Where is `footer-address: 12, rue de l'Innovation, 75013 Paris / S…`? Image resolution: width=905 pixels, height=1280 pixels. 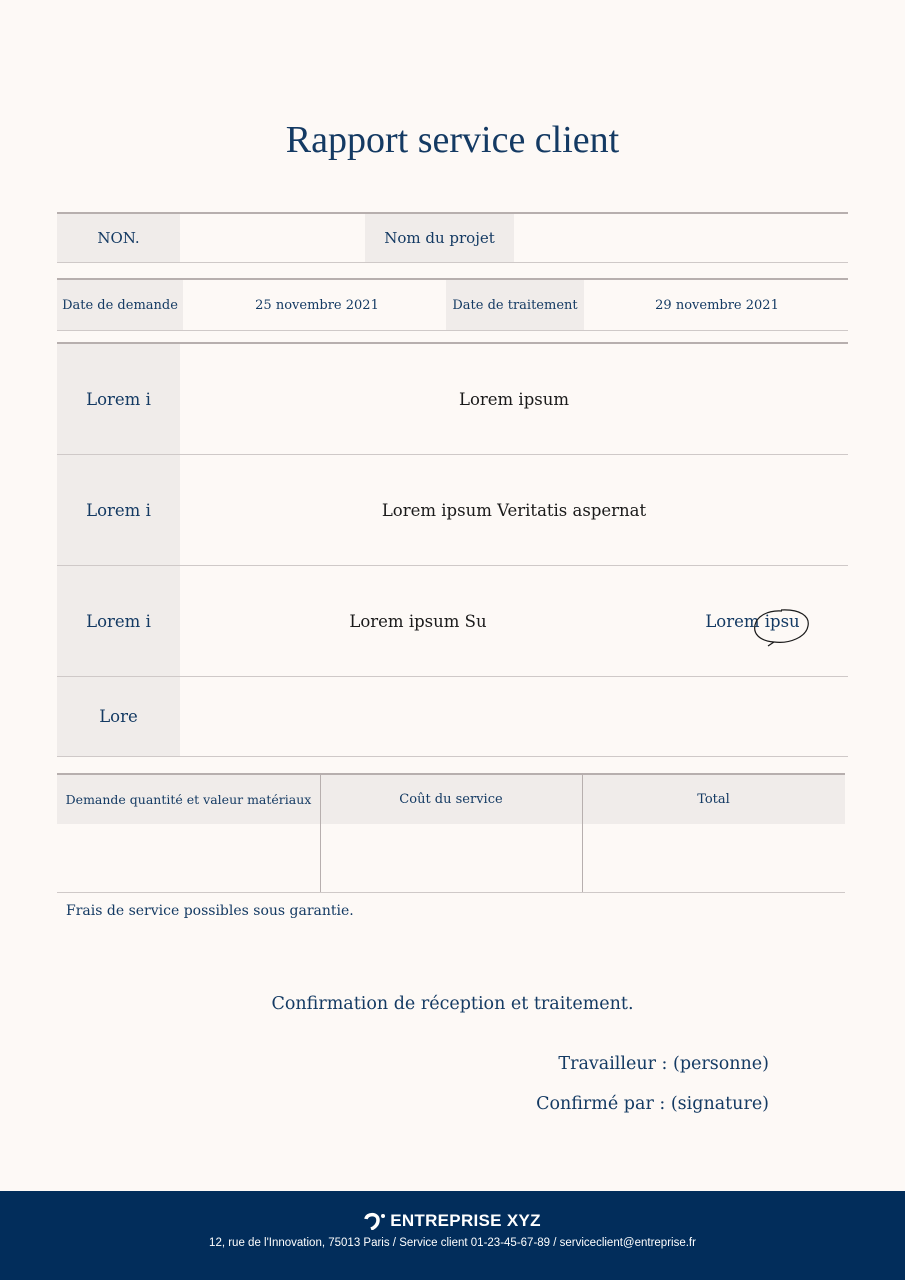 footer-address: 12, rue de l'Innovation, 75013 Paris / S… is located at coordinates (452, 1243).